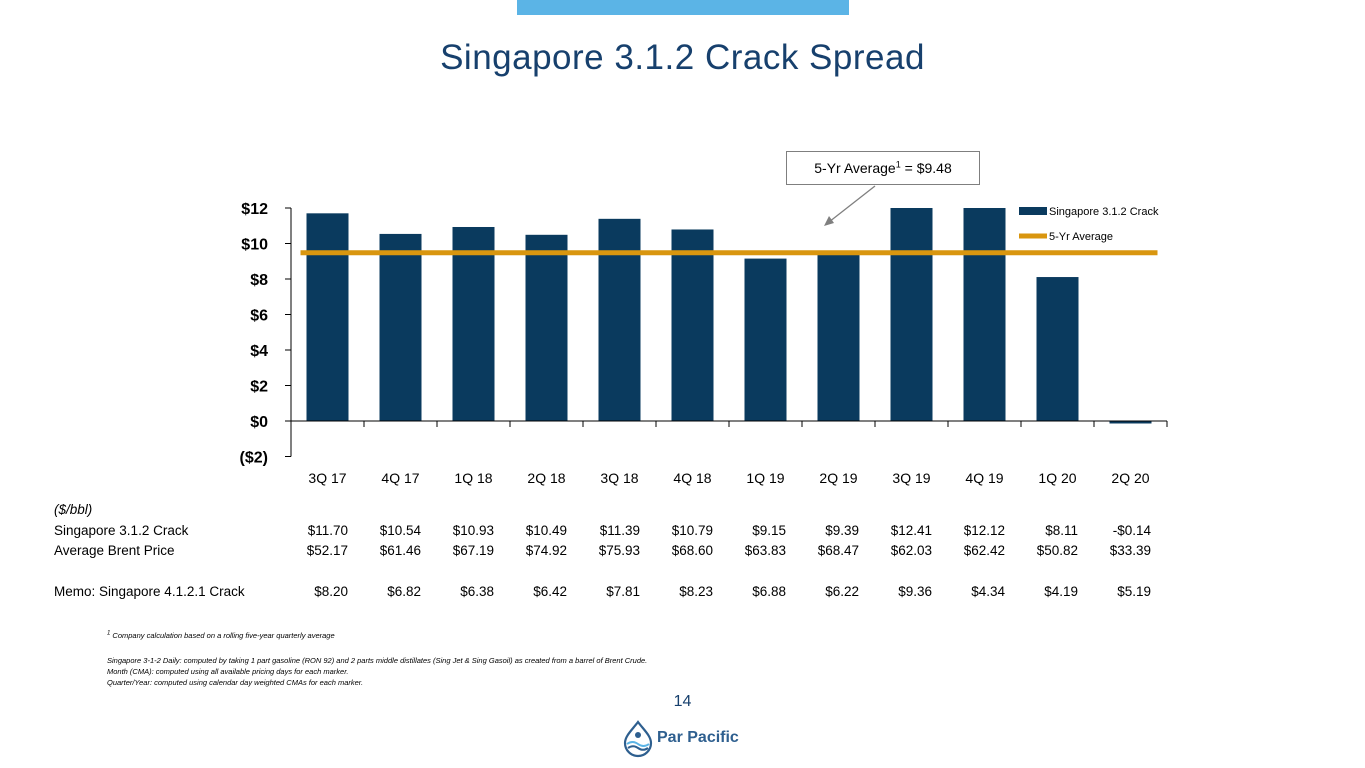 Image resolution: width=1365 pixels, height=768 pixels. I want to click on table-row-label: Memo: Singapore 4.1.2.1 Crack, so click(149, 591).